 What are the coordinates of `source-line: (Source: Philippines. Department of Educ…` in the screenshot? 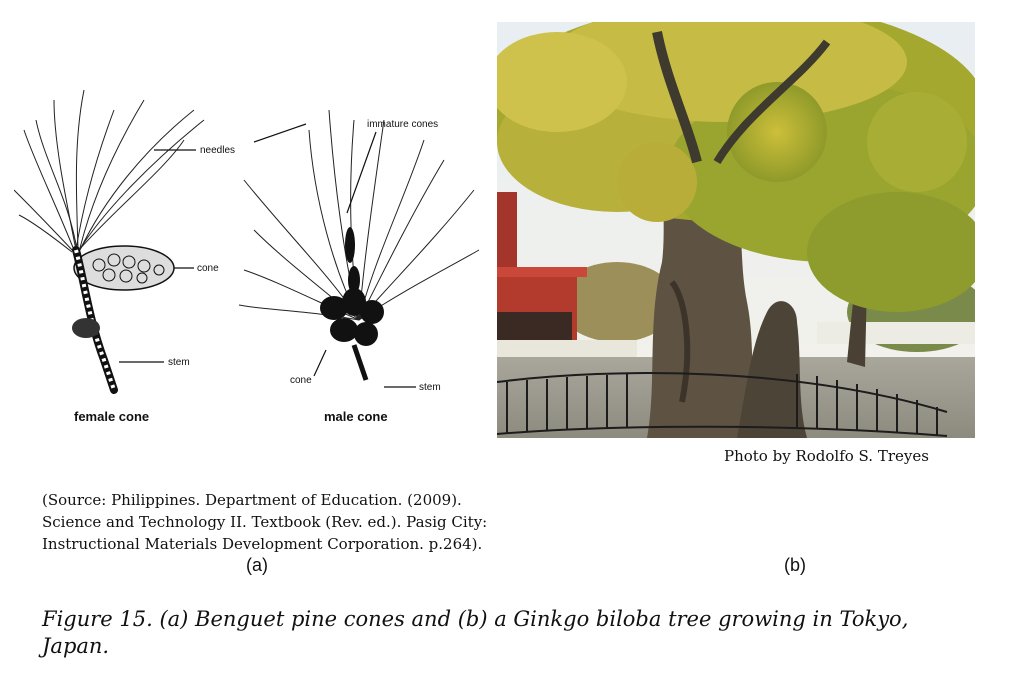 It's located at (252, 500).